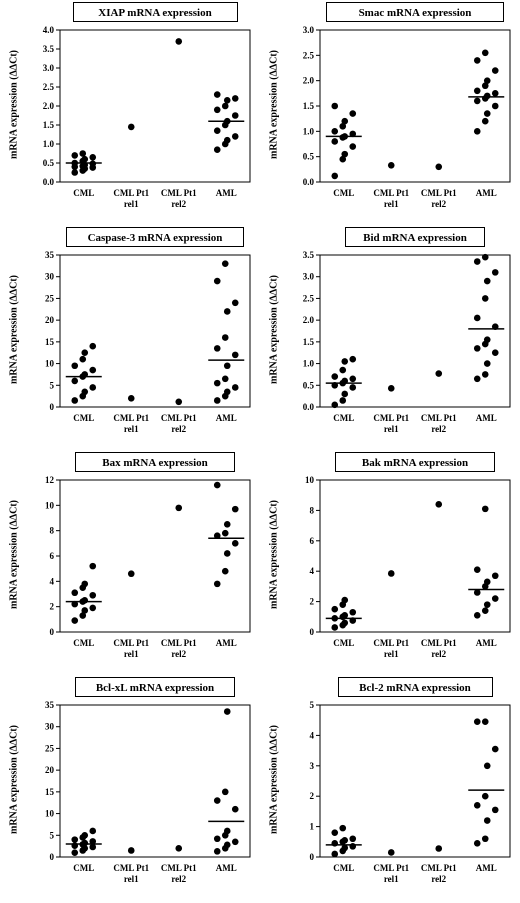  What do you see at coordinates (50, 342) in the screenshot?
I see `y-tick-label: 15` at bounding box center [50, 342].